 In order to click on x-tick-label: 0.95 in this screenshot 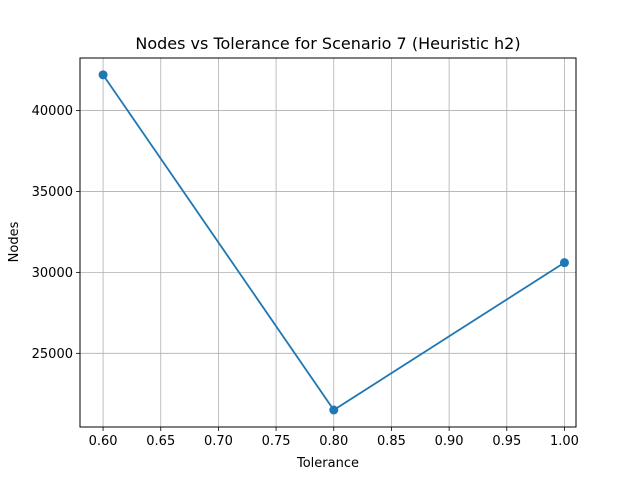, I will do `click(506, 441)`.